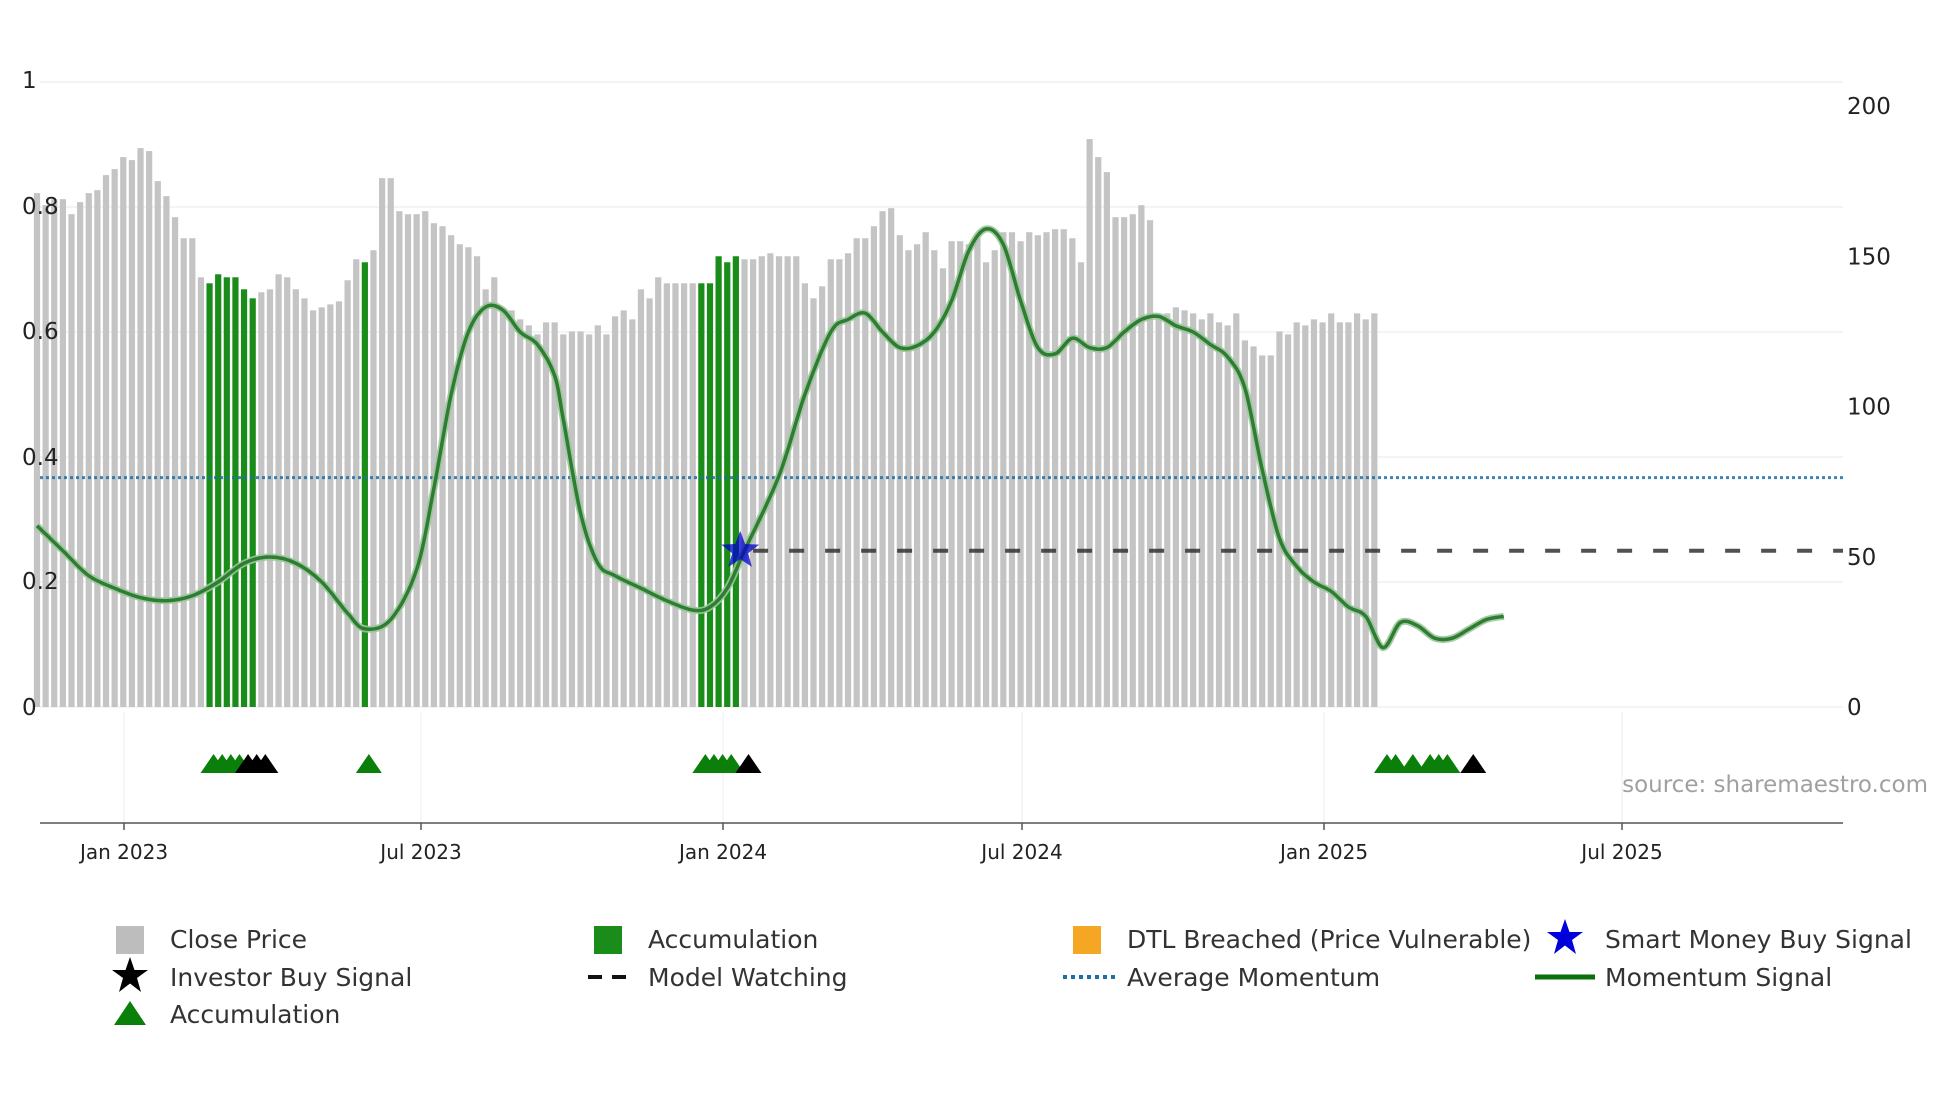  I want to click on smart-money-star, so click(740, 548).